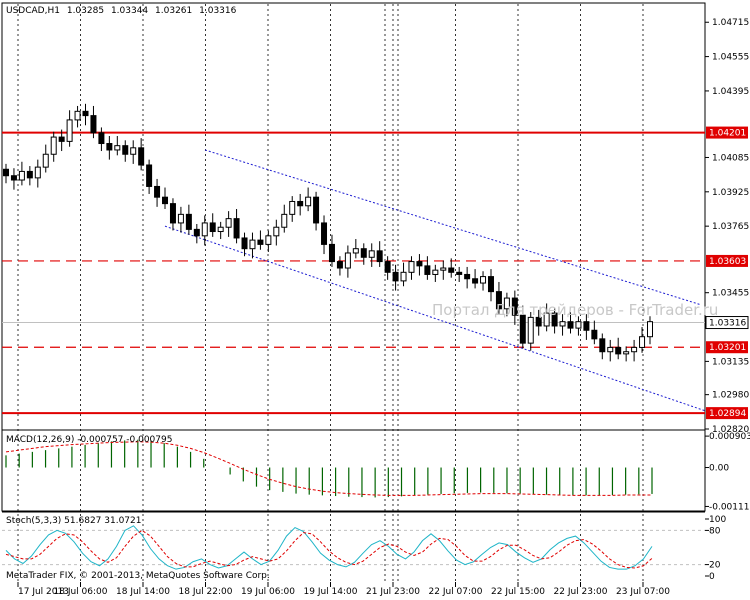  I want to click on stoch-y-label: 0, so click(712, 577).